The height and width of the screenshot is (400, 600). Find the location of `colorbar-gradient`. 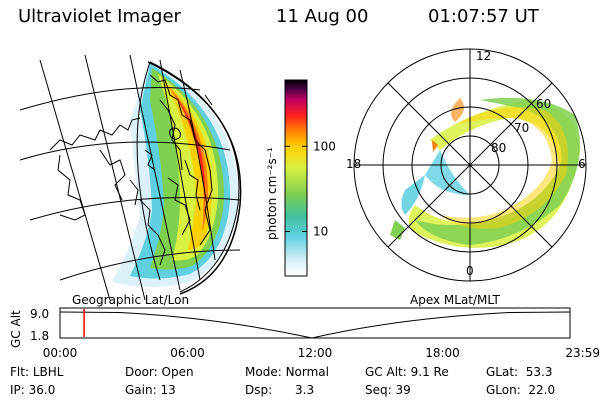

colorbar-gradient is located at coordinates (296, 178).